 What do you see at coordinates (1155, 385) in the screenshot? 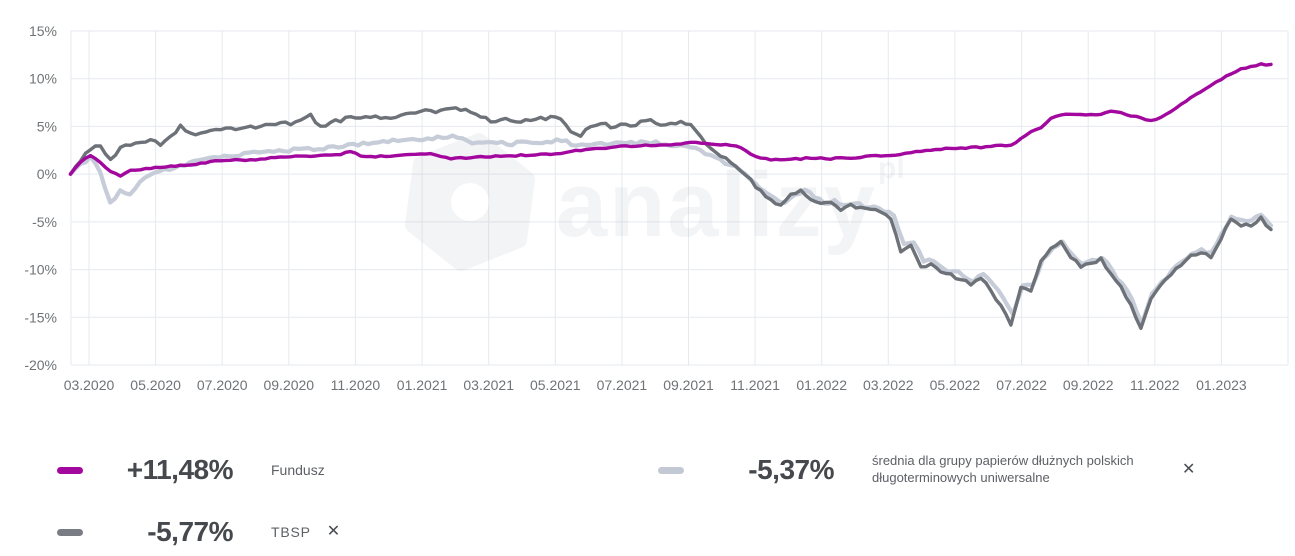
I see `x-axis-tick-label: 11.2022` at bounding box center [1155, 385].